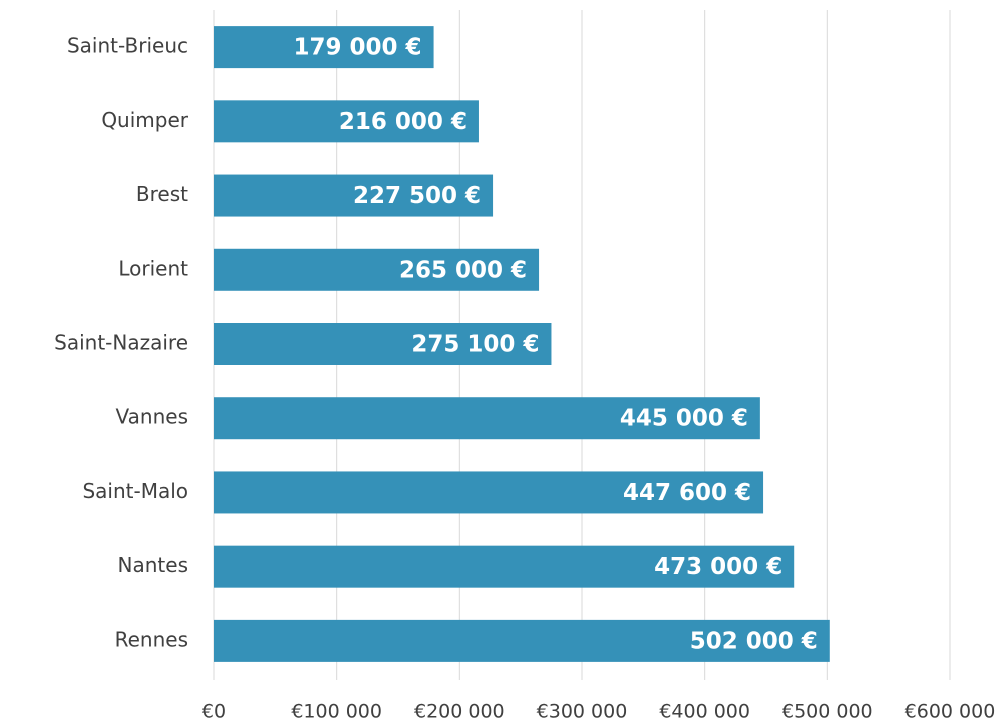  Describe the element at coordinates (153, 565) in the screenshot. I see `y-tick-label: Nantes` at that location.